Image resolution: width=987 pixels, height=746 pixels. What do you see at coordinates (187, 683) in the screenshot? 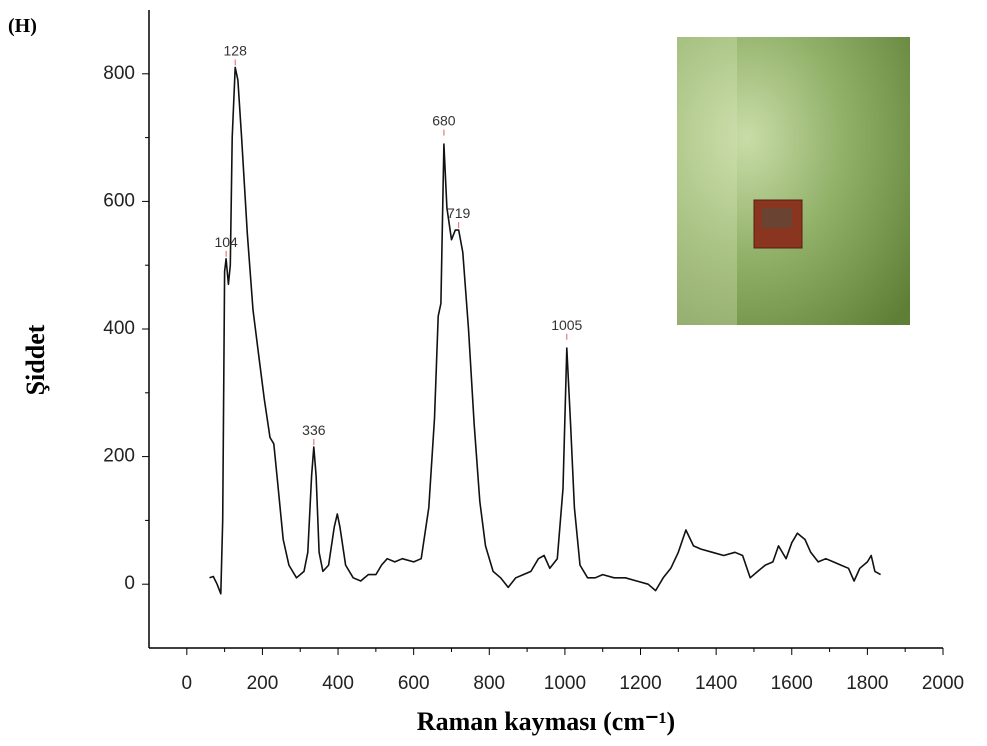
I see `x-tick-label: 0` at bounding box center [187, 683].